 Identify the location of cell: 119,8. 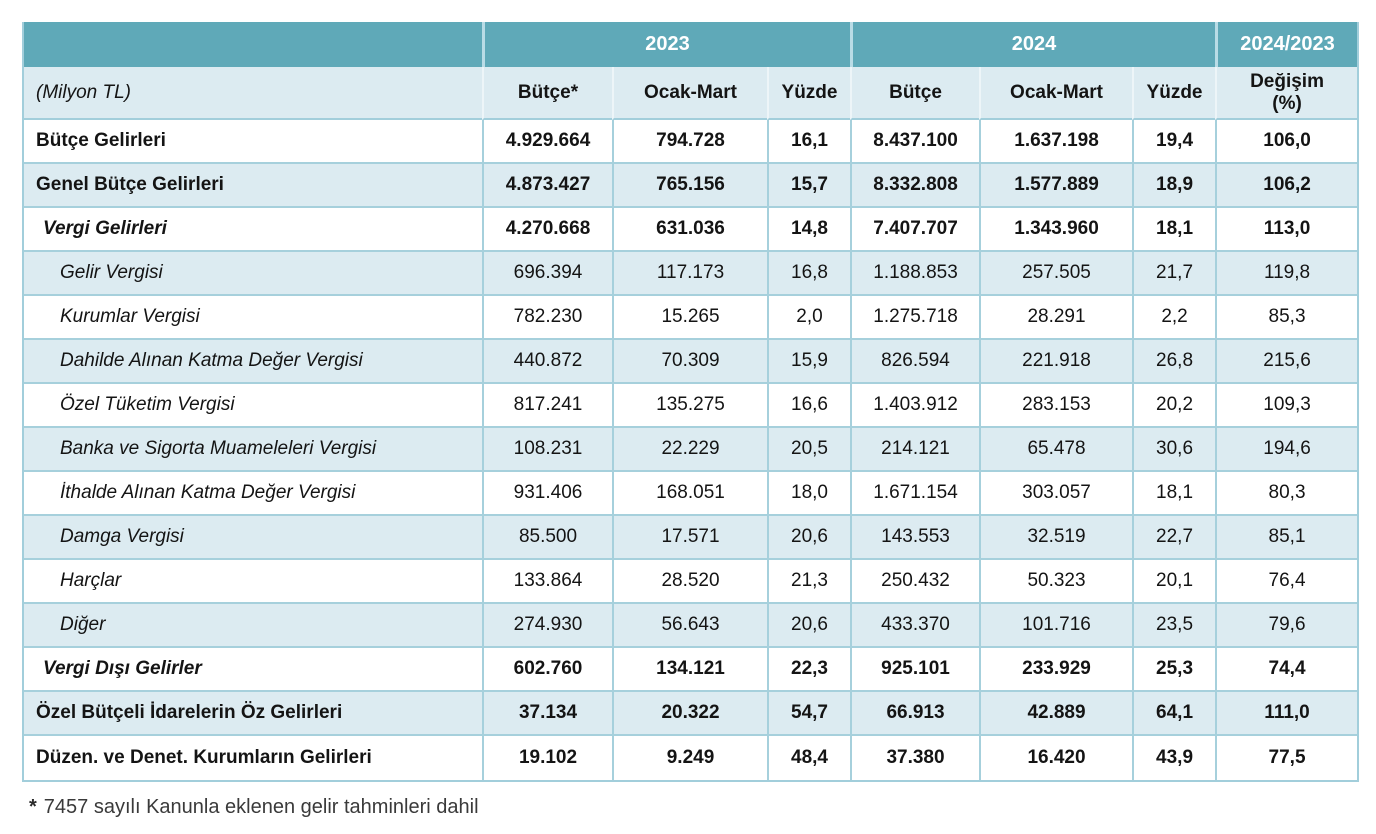
(1286, 274).